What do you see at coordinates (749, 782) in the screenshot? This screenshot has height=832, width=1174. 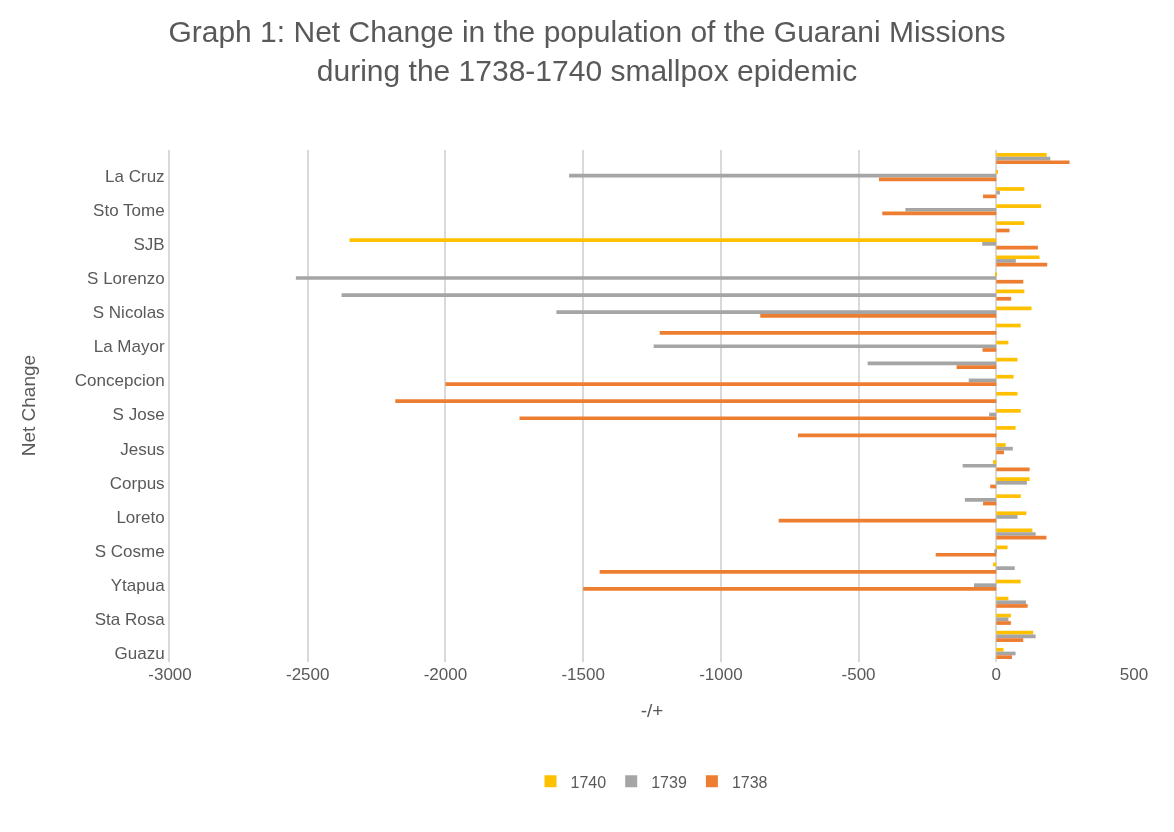 I see `legend-label: 1738` at bounding box center [749, 782].